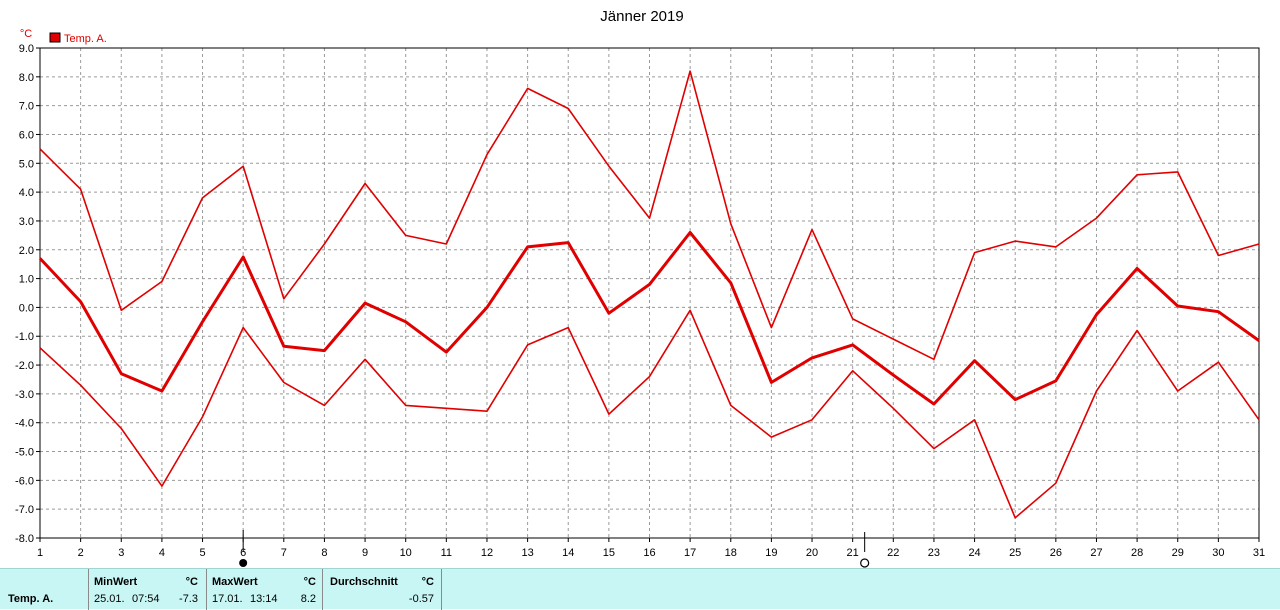  I want to click on x-tick-label: 16, so click(649, 553).